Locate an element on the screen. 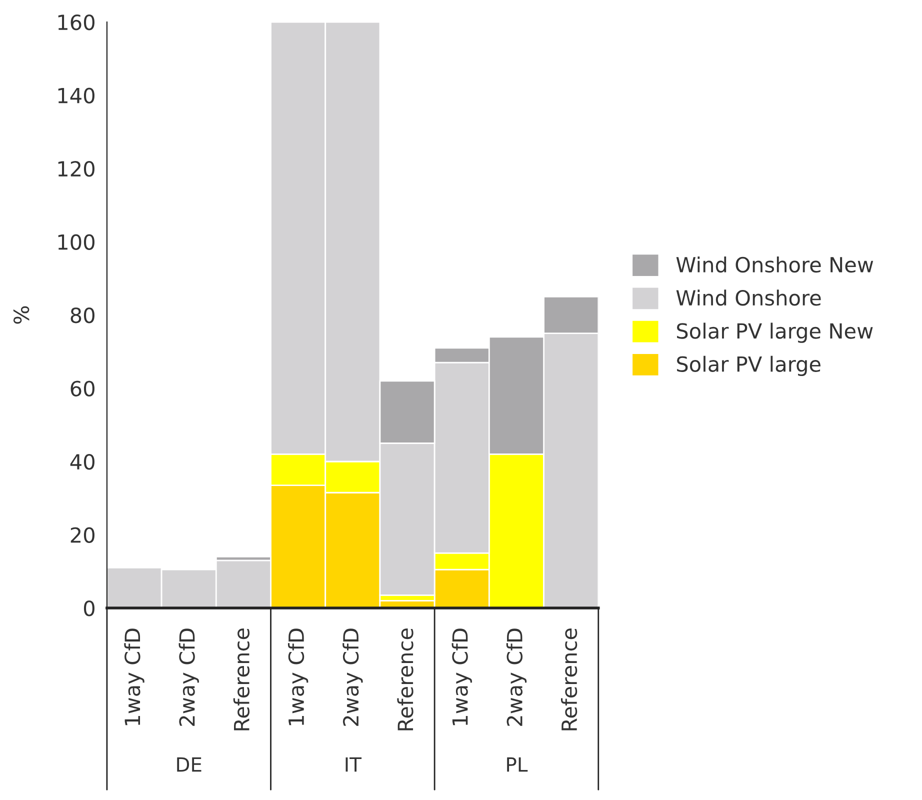 The height and width of the screenshot is (800, 922). y-tick-label: 0 is located at coordinates (89, 608).